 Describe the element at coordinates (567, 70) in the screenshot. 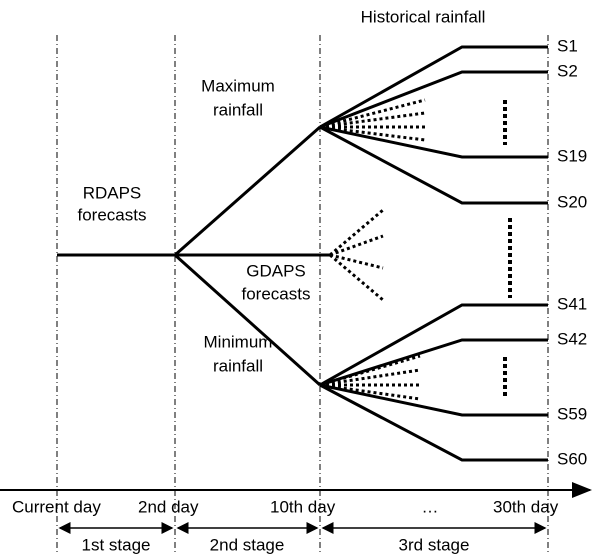

I see `scenario-label: S2` at that location.